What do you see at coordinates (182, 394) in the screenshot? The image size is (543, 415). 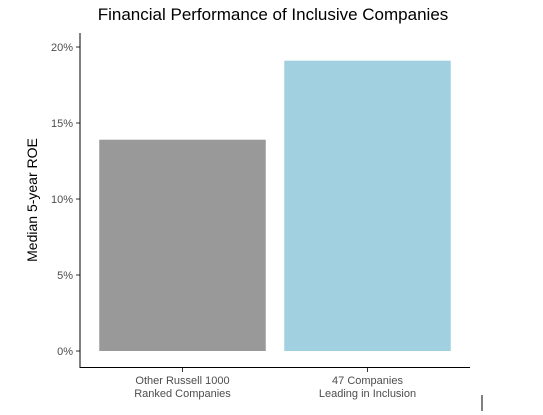 I see `x-category-label: Ranked Companies` at bounding box center [182, 394].